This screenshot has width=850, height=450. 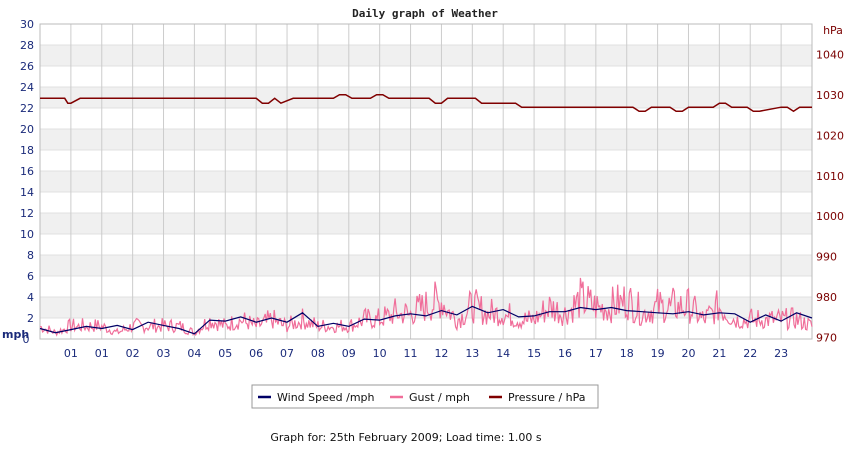 What do you see at coordinates (27, 87) in the screenshot?
I see `left-tick-label: 24` at bounding box center [27, 87].